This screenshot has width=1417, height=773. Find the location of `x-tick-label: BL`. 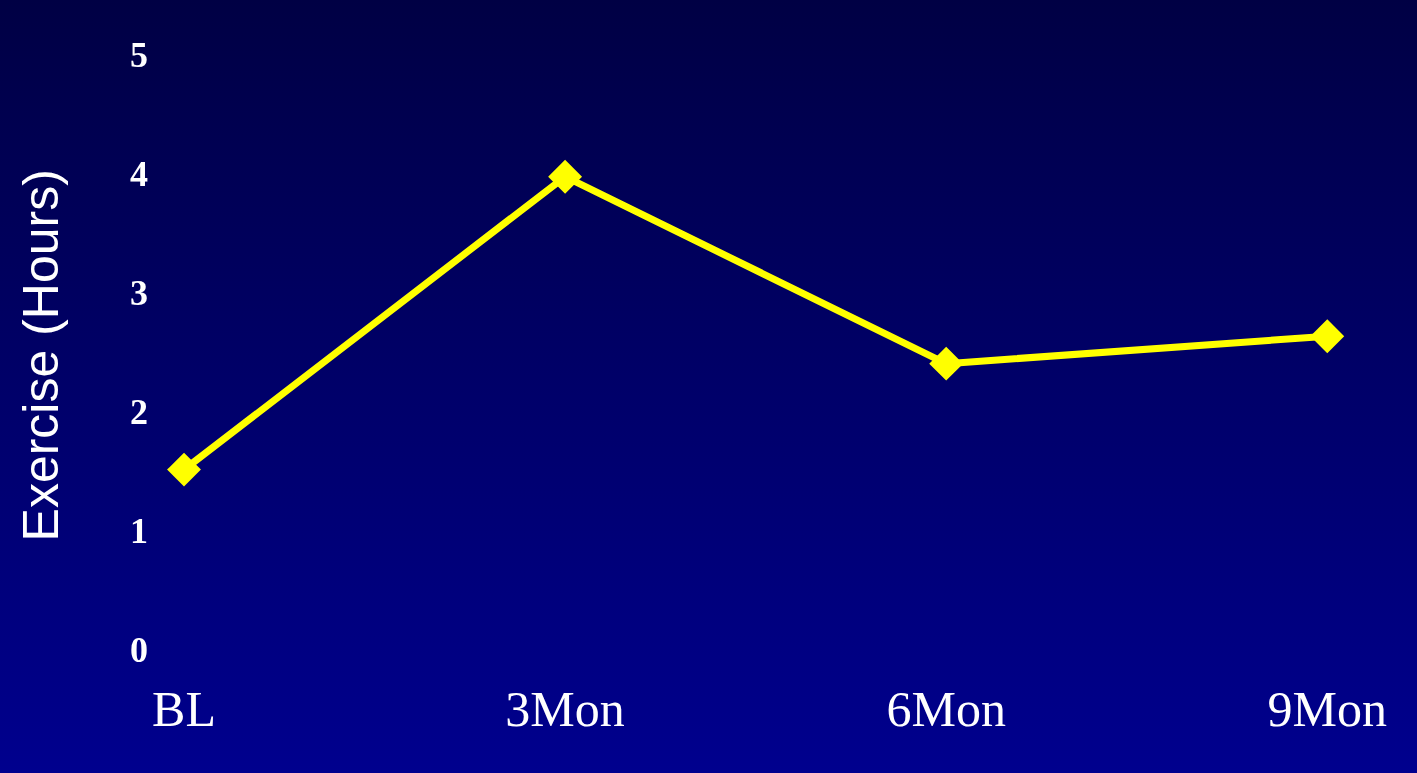

x-tick-label: BL is located at coordinates (184, 709).